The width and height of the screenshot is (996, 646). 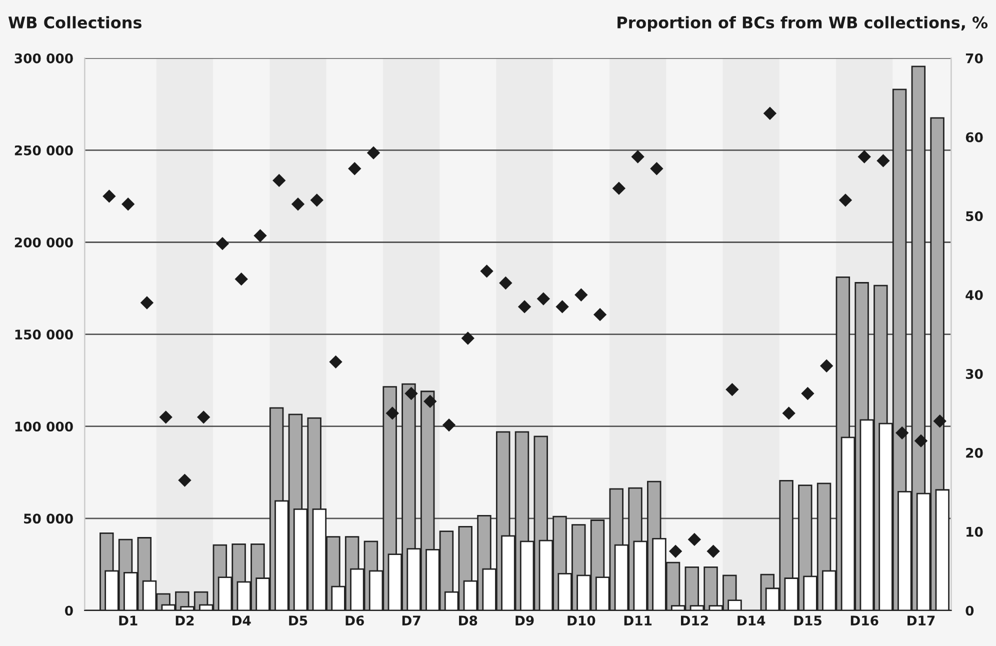 I want to click on x-tick-label: D11, so click(x=638, y=621).